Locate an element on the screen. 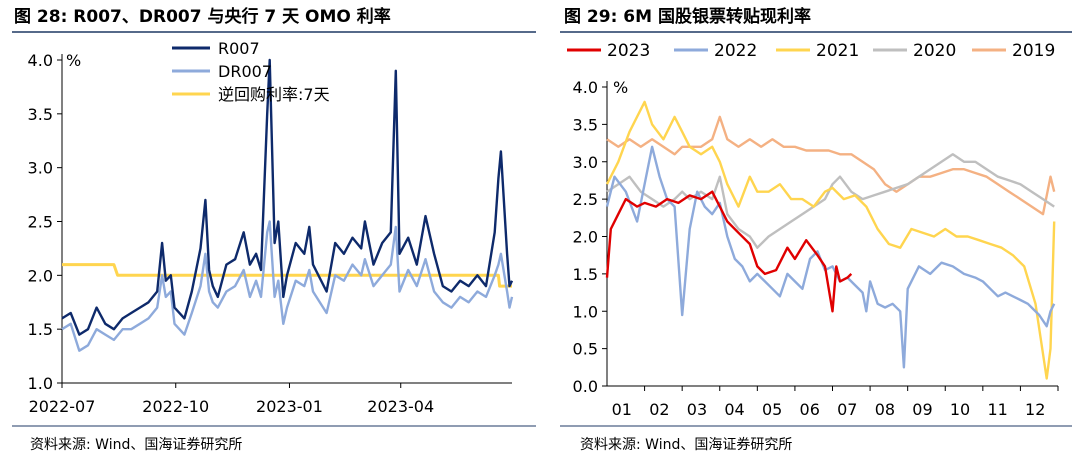 The width and height of the screenshot is (1080, 461). y-tick-label: 0.5 is located at coordinates (585, 349).